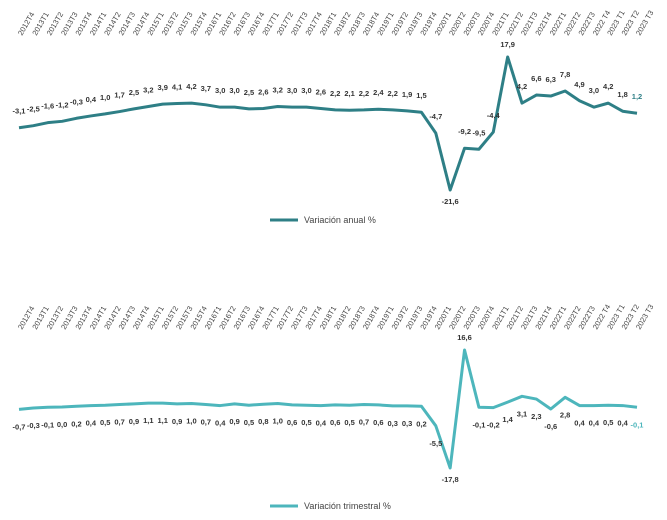  I want to click on data-label: 6,6, so click(536, 78).